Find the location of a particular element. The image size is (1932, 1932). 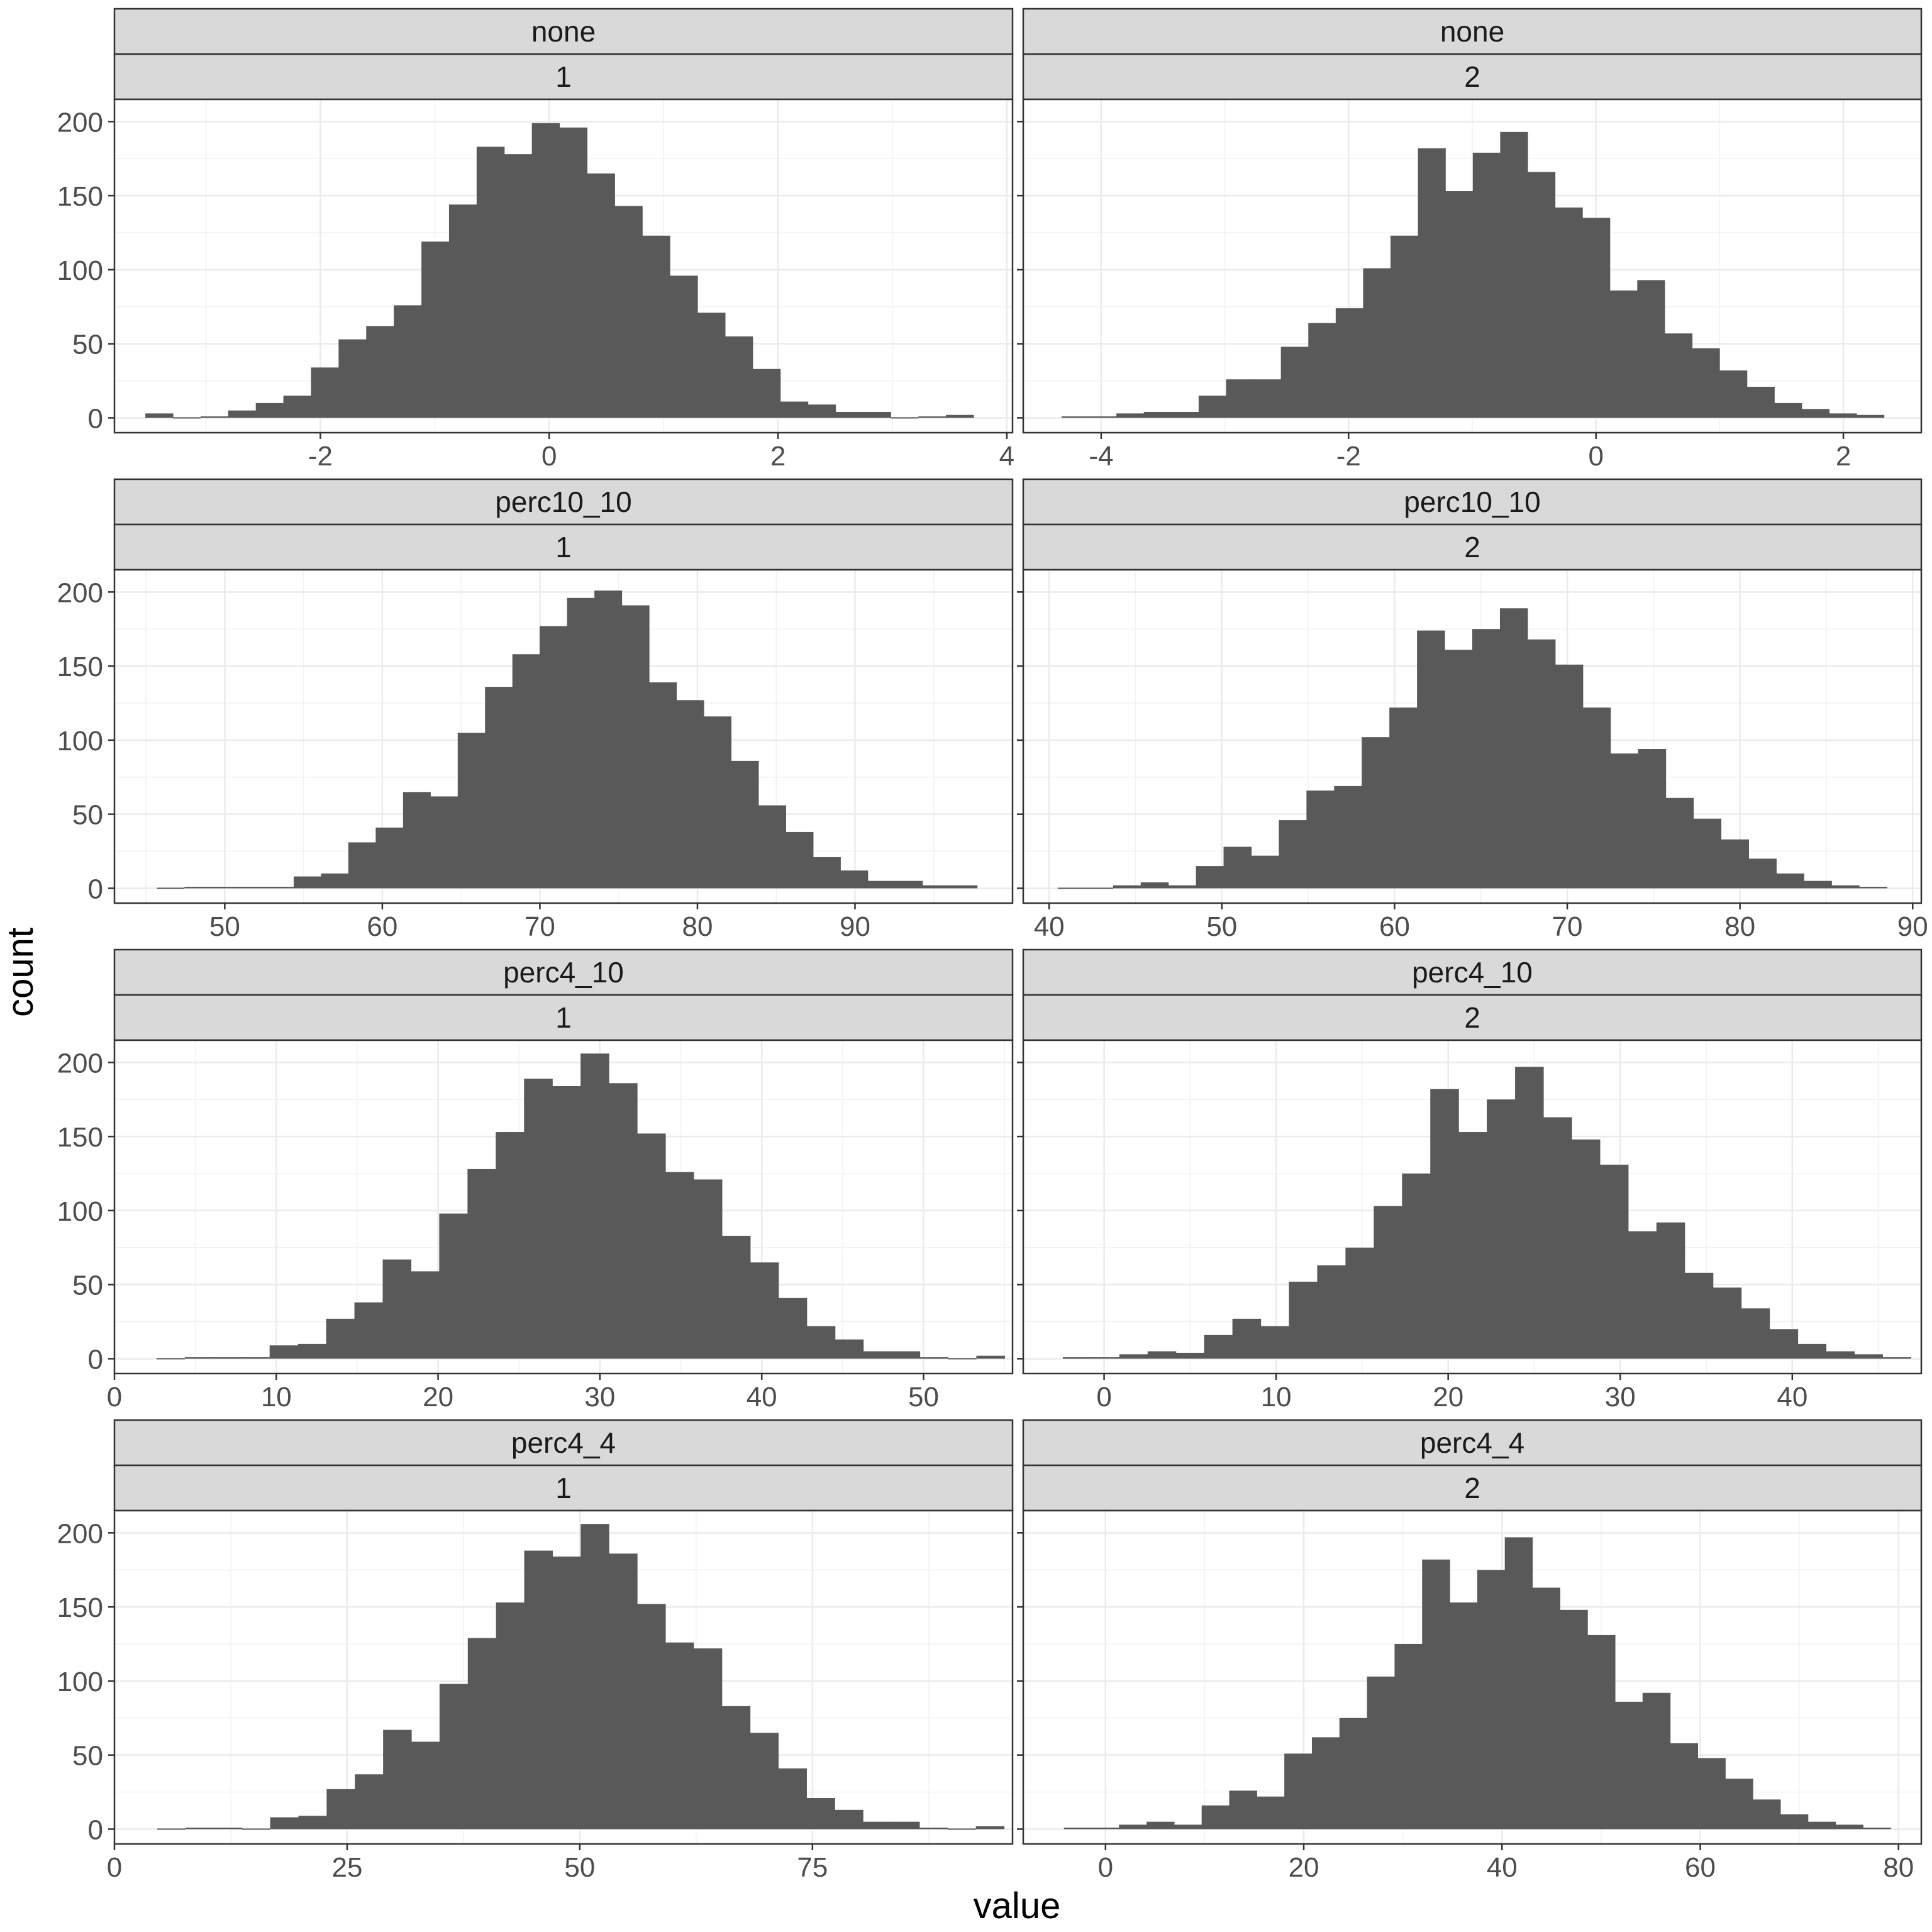

facet-panel: perc4_4 1 0 50 100 150 200 0 25 50 75 is located at coordinates (535, 1651).